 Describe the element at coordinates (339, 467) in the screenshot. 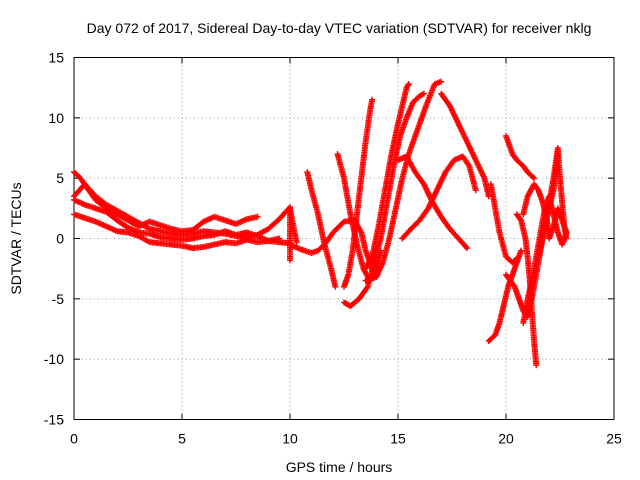

I see `x-axis-label: GPS time / hours` at that location.